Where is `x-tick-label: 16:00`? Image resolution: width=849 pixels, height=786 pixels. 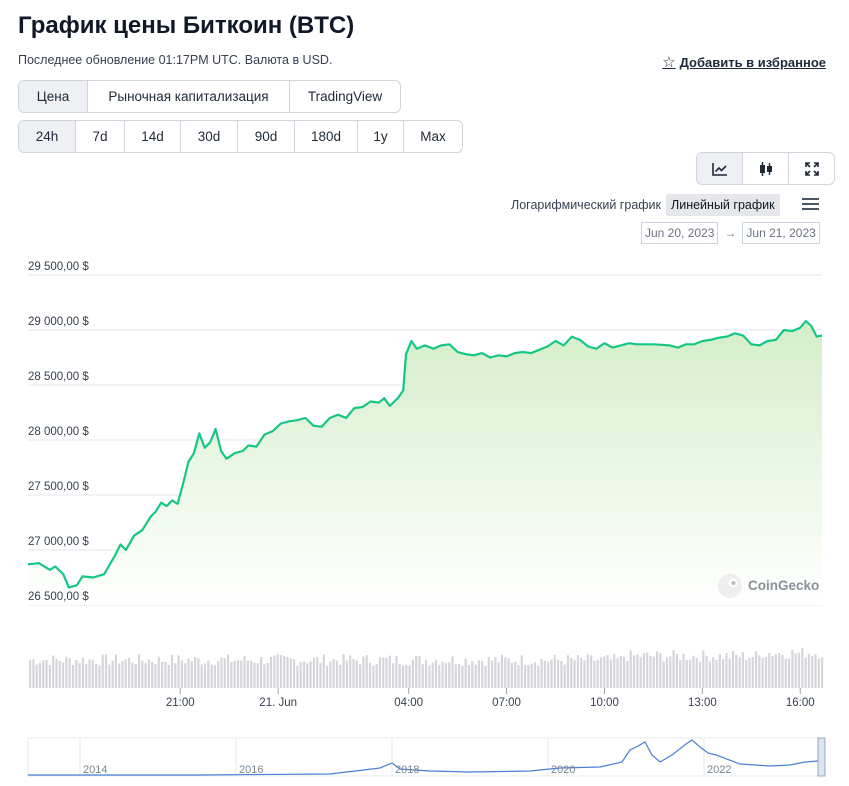
x-tick-label: 16:00 is located at coordinates (800, 703).